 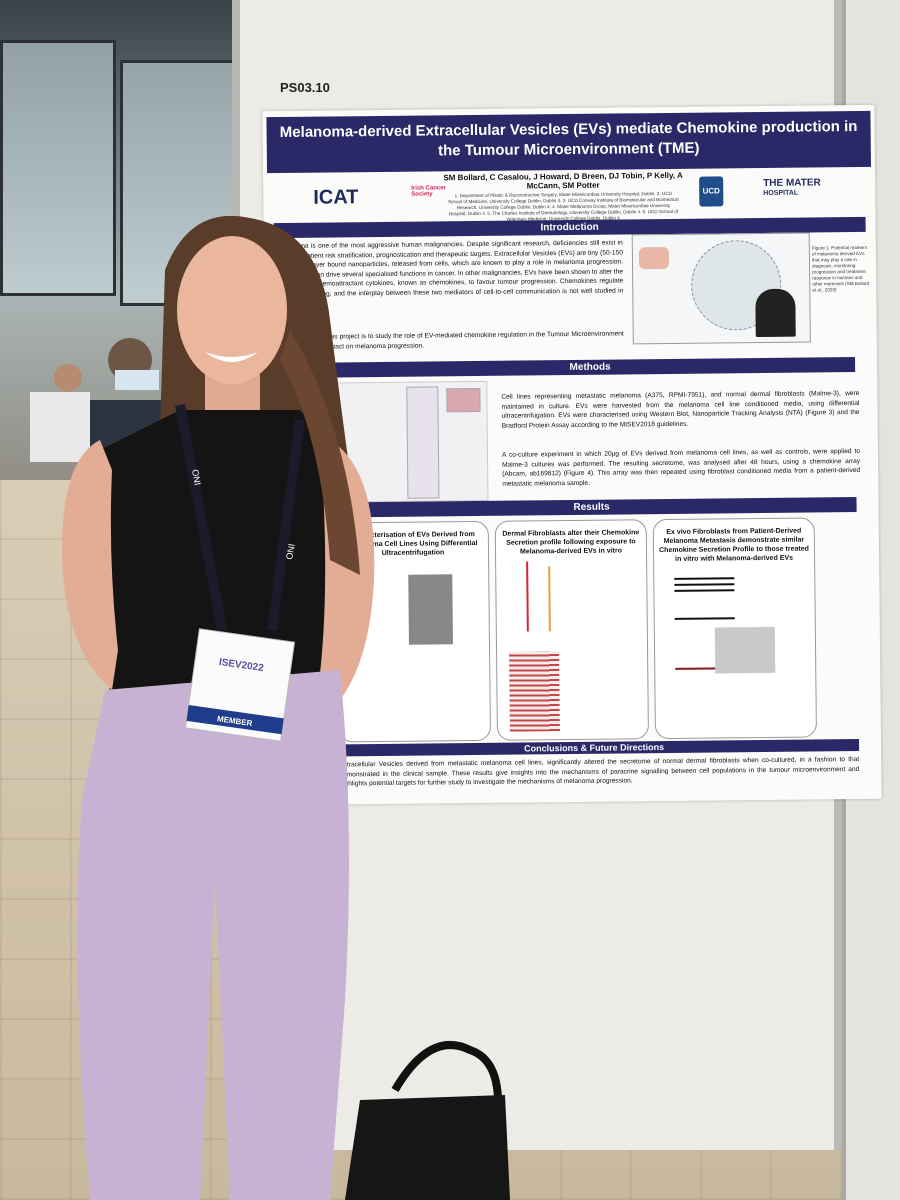 I want to click on bag, so click(x=427, y=1120).